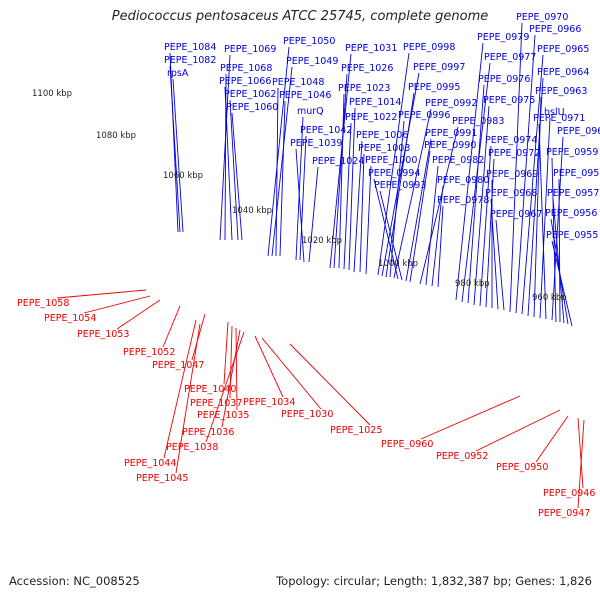  Describe the element at coordinates (252, 211) in the screenshot. I see `scale-label: 1040 kbp` at that location.